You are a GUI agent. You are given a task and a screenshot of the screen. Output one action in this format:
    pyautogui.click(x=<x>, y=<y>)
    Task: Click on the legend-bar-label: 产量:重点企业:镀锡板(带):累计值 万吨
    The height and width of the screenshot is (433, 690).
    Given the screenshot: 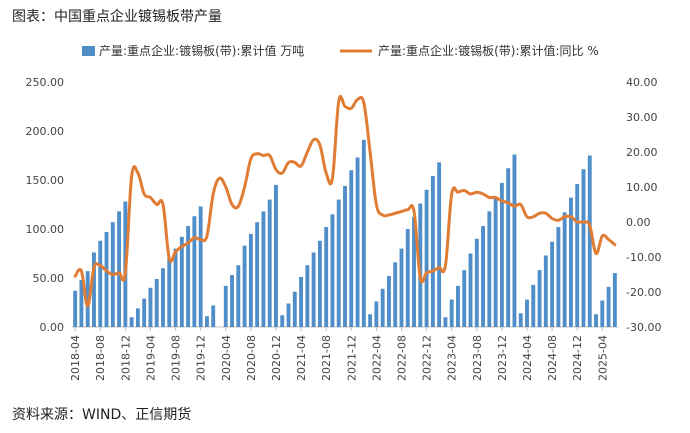 What is the action you would take?
    pyautogui.click(x=201, y=50)
    